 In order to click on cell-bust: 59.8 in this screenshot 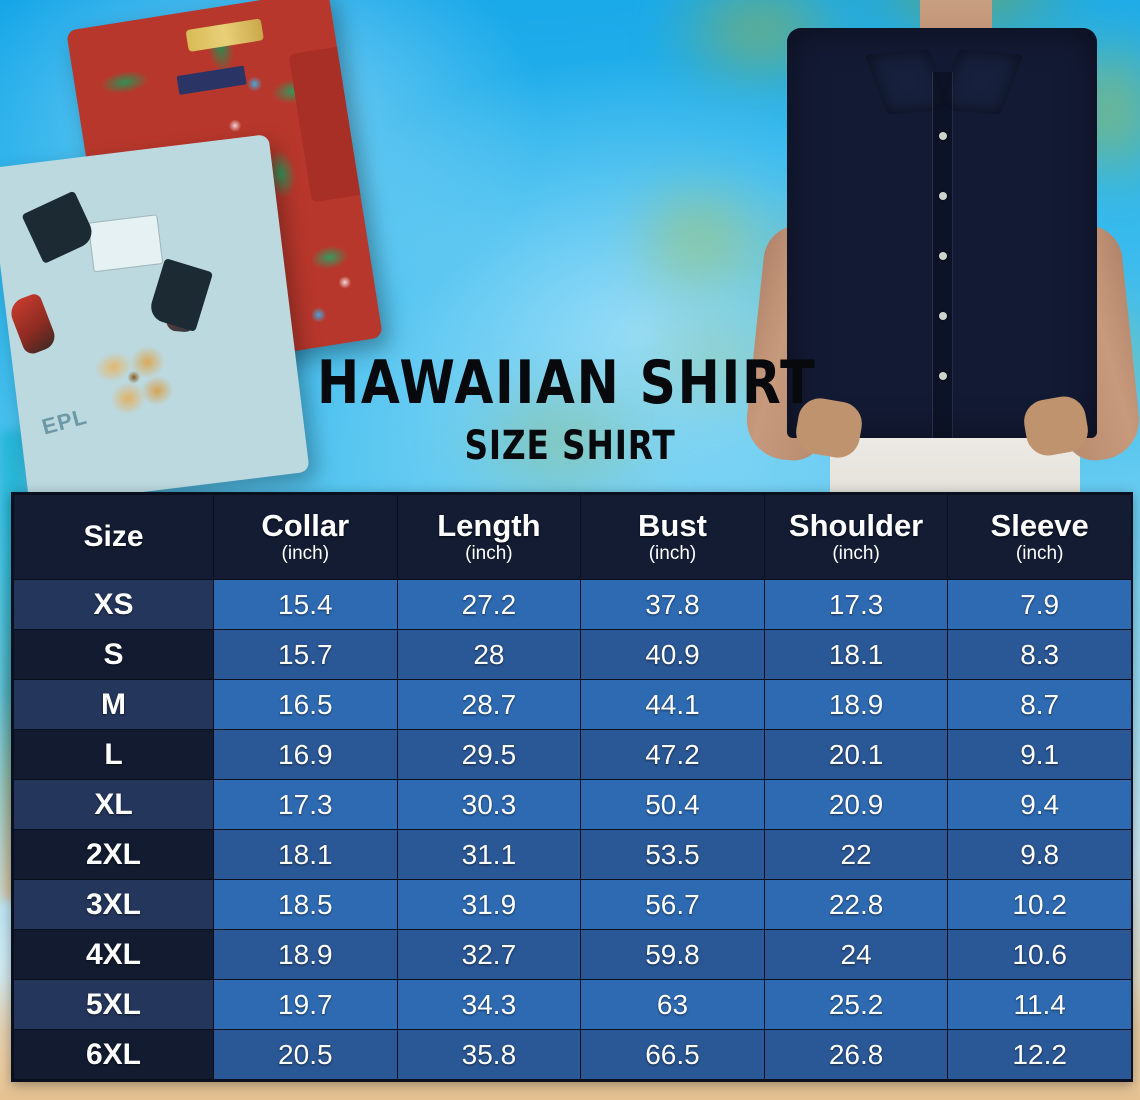, I will do `click(672, 954)`.